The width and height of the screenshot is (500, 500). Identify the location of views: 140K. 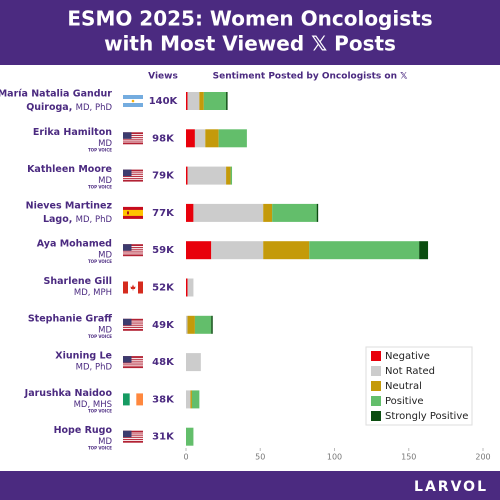
(164, 101).